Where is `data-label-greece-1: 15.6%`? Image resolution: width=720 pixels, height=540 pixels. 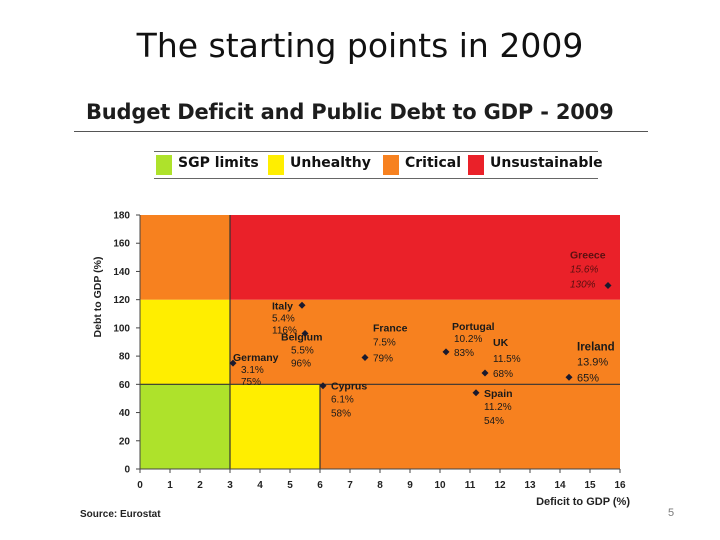 data-label-greece-1: 15.6% is located at coordinates (584, 270).